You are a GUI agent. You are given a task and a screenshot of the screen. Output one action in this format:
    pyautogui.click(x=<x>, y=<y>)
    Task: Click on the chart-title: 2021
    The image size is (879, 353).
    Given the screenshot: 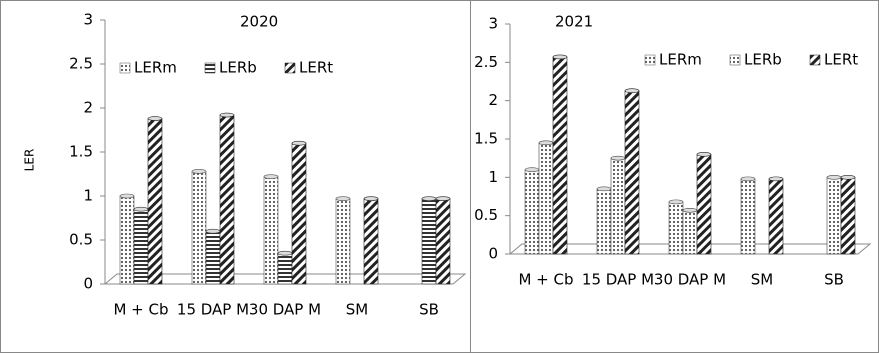 What is the action you would take?
    pyautogui.click(x=574, y=22)
    